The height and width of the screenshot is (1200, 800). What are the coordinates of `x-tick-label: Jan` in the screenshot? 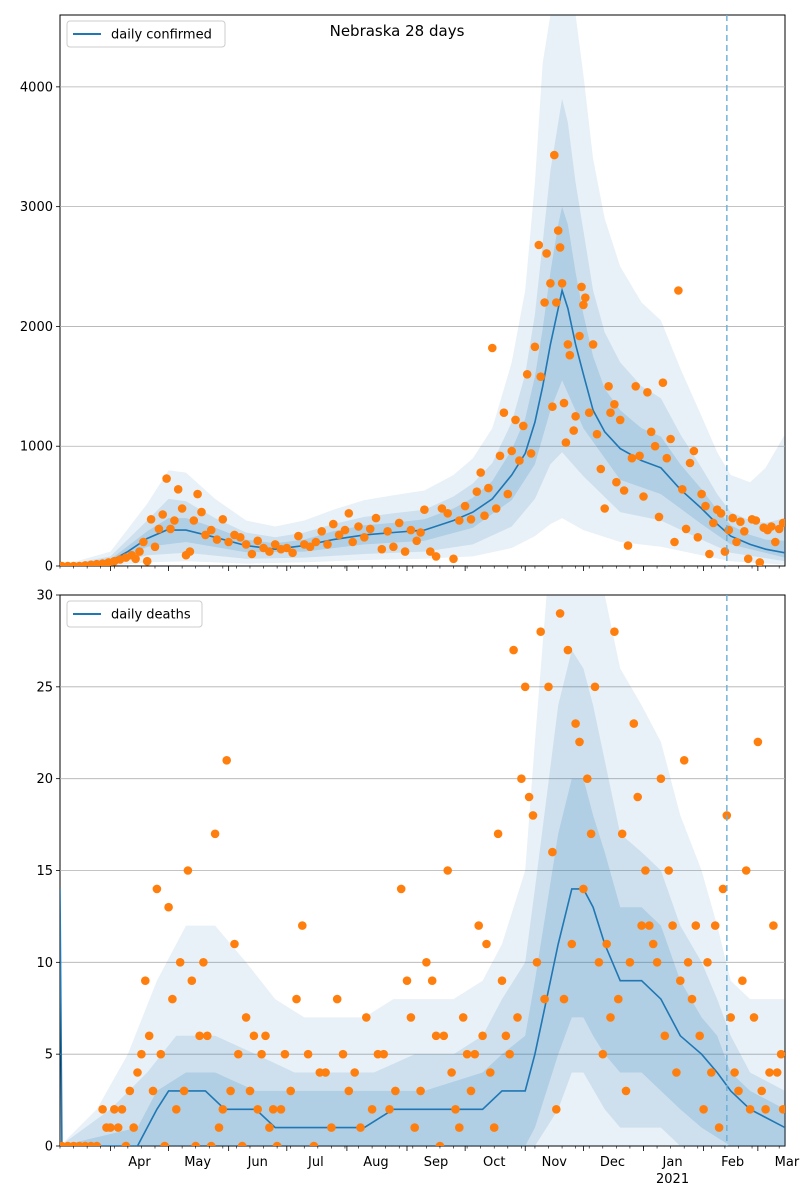 It's located at (672, 1162).